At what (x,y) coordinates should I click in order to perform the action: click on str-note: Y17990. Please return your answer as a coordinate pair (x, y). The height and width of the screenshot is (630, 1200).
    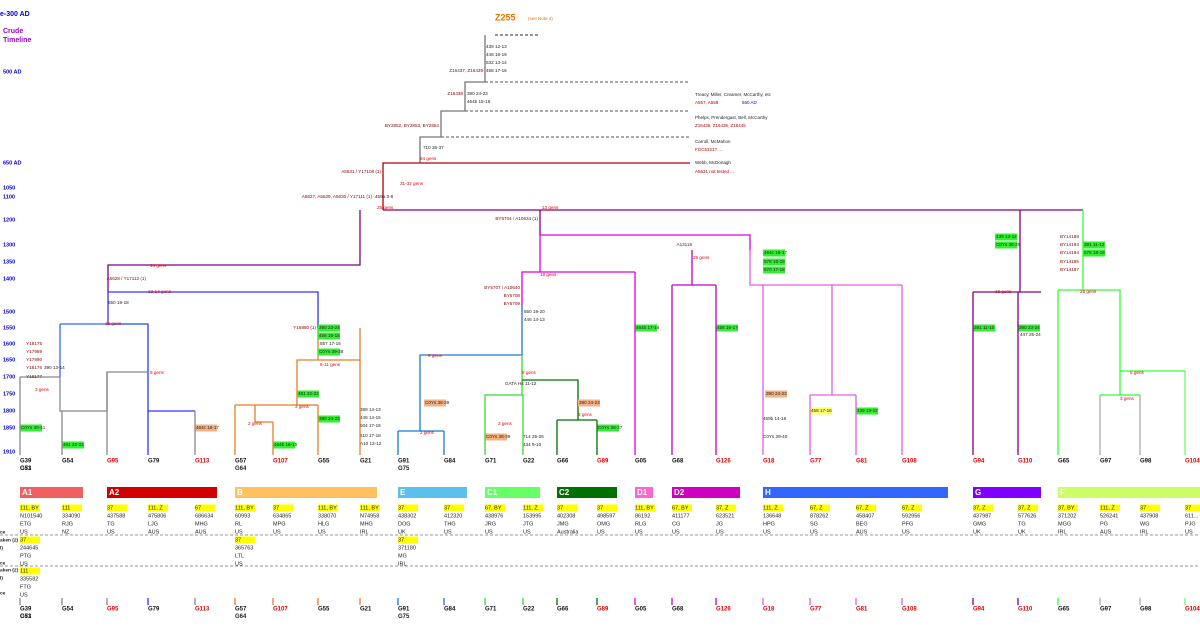
    Looking at the image, I should click on (34, 359).